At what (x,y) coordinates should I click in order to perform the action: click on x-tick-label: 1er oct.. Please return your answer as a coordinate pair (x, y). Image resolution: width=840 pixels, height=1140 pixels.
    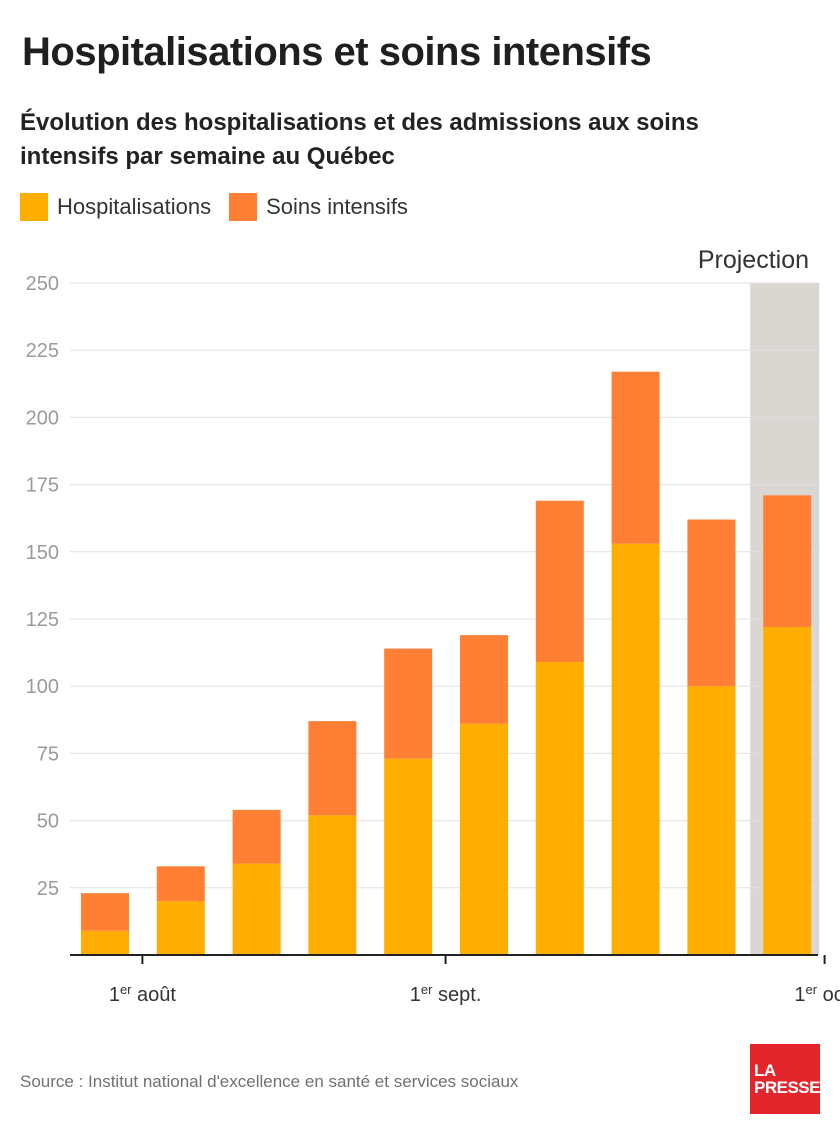
    Looking at the image, I should click on (817, 994).